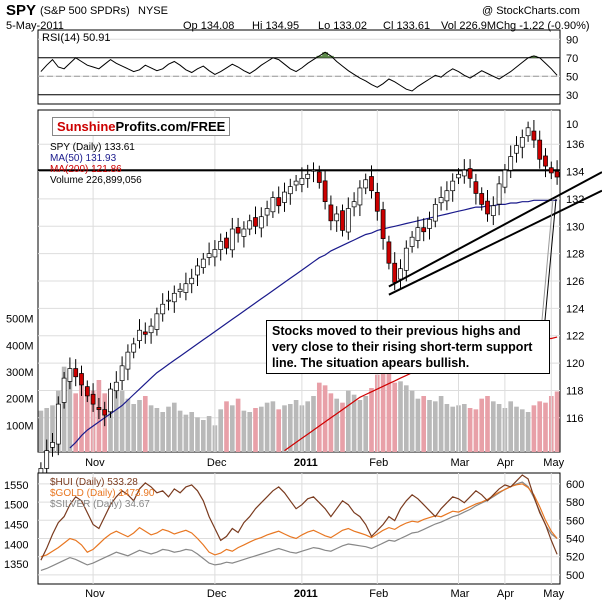 The width and height of the screenshot is (602, 607). I want to click on metals-right-tick: 600, so click(575, 485).